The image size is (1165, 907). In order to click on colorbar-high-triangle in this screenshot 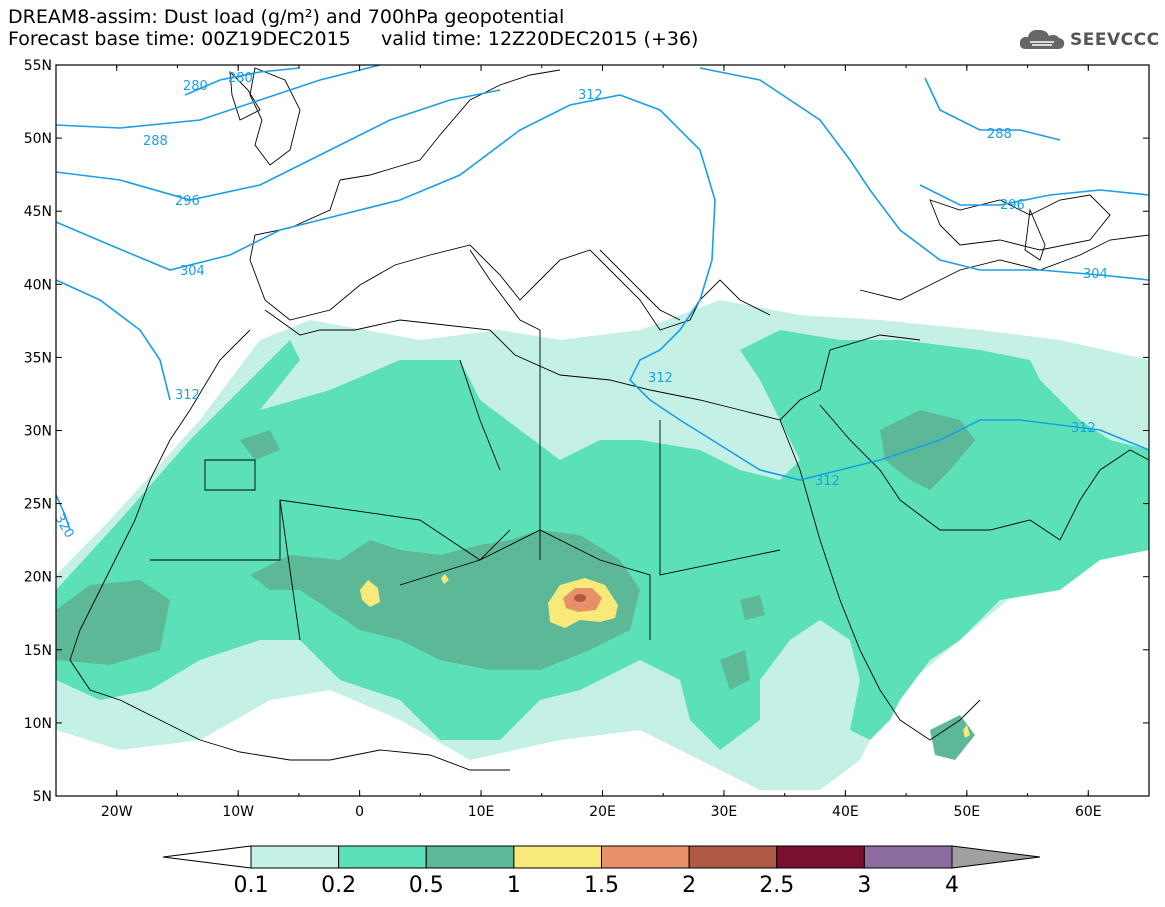, I will do `click(996, 857)`.